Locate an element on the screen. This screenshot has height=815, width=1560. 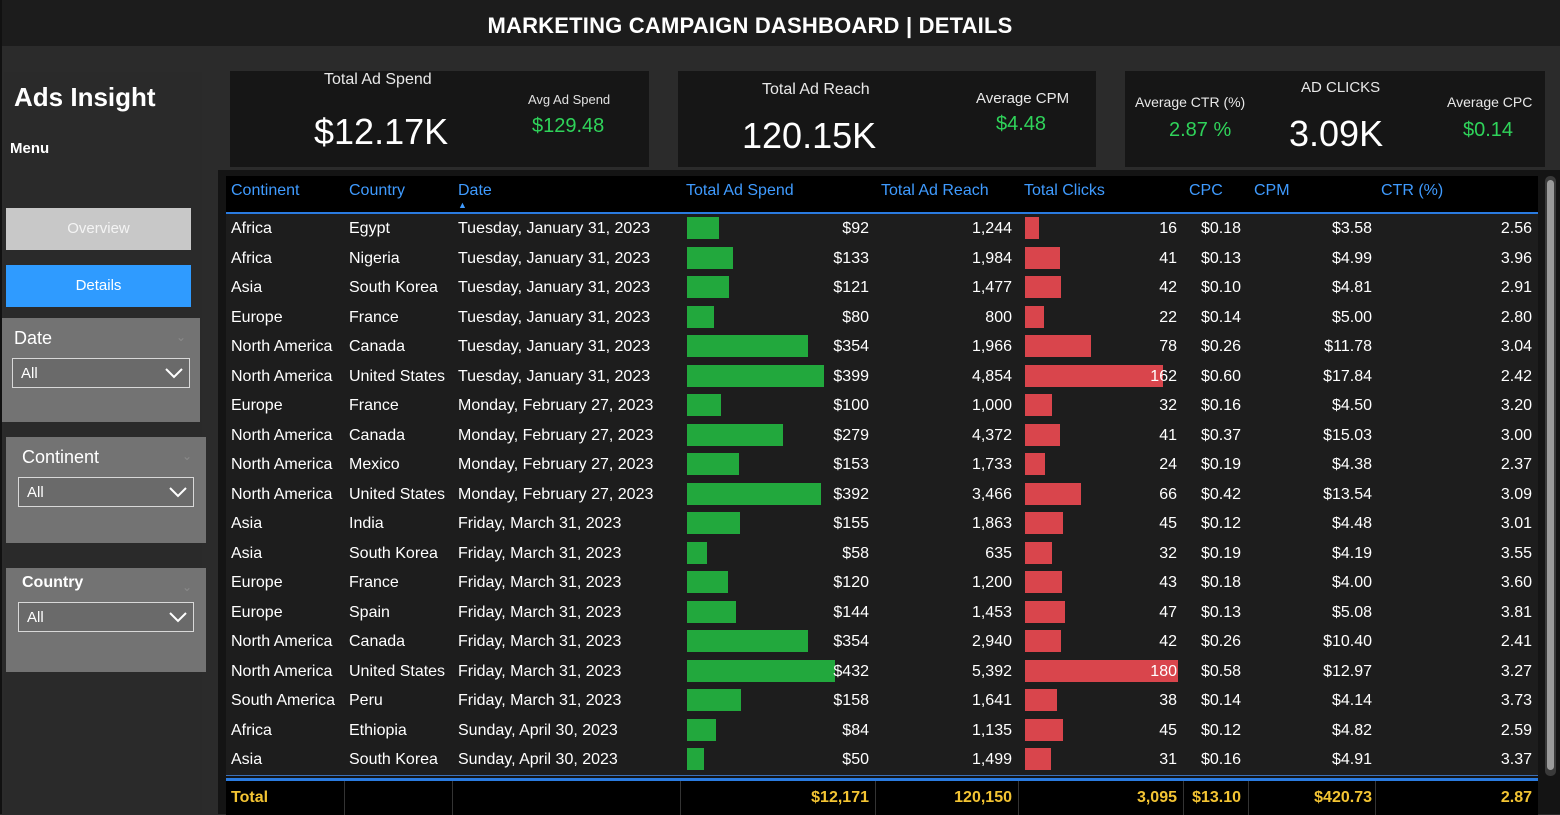
cell-continent: Europe is located at coordinates (257, 317).